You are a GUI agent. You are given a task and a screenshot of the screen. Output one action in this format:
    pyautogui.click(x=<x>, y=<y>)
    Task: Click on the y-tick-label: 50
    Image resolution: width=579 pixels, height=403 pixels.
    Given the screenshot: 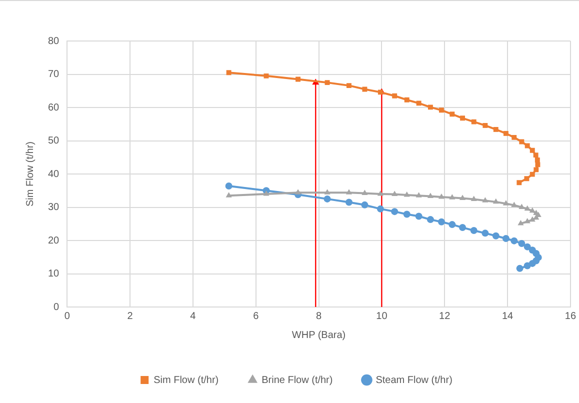 What is the action you would take?
    pyautogui.click(x=54, y=141)
    